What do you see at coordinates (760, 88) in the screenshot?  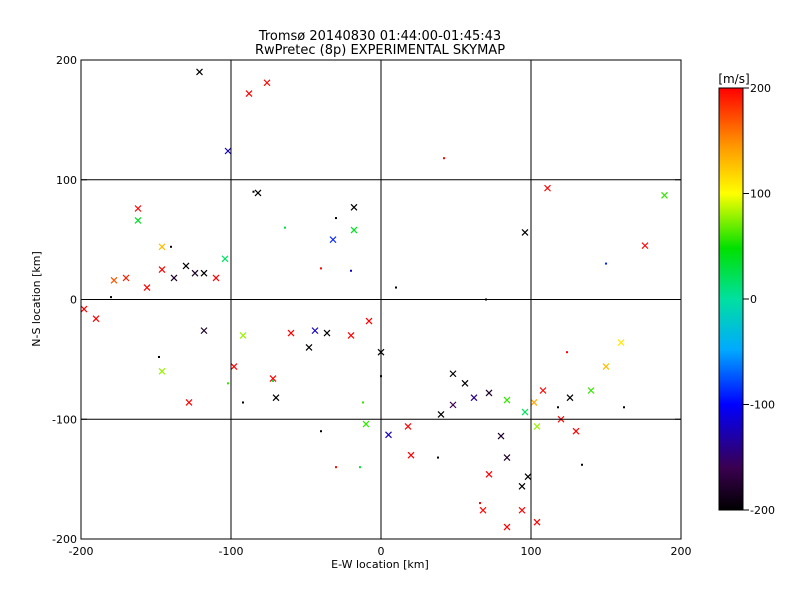 I see `colorbar-tick-label: 200` at bounding box center [760, 88].